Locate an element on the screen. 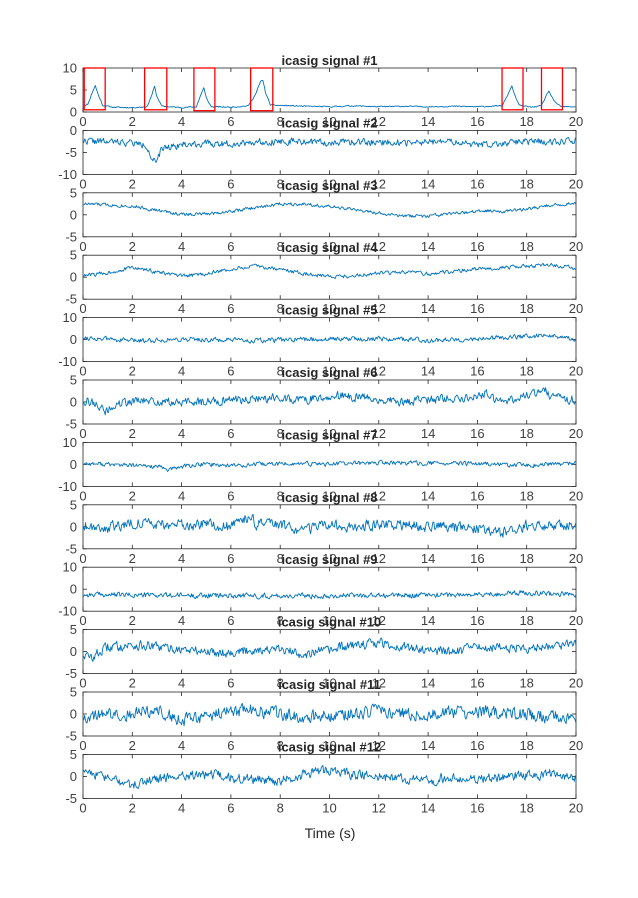 The height and width of the screenshot is (898, 638). panel-title: icasig signal #1 is located at coordinates (329, 60).